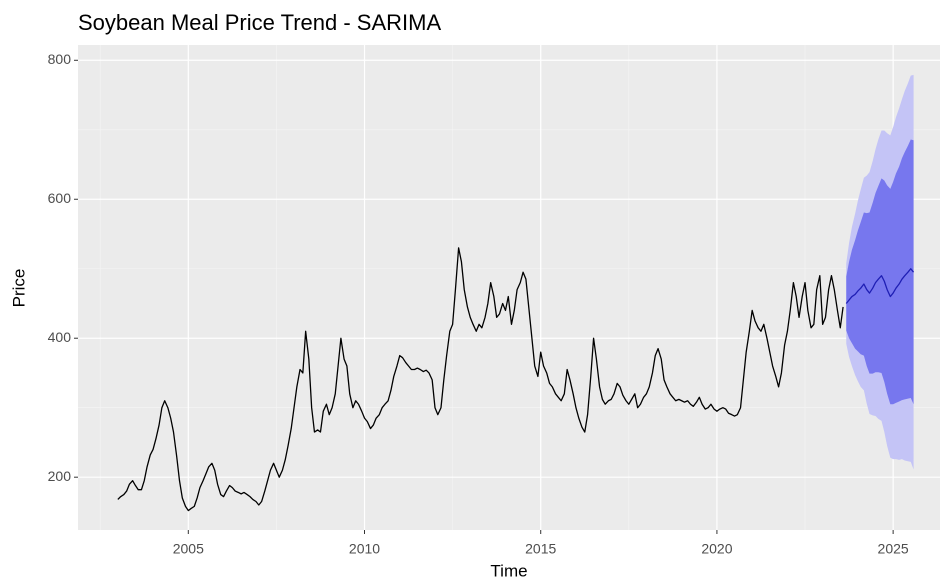 The image size is (943, 583). I want to click on y-tick-label: 400, so click(60, 337).